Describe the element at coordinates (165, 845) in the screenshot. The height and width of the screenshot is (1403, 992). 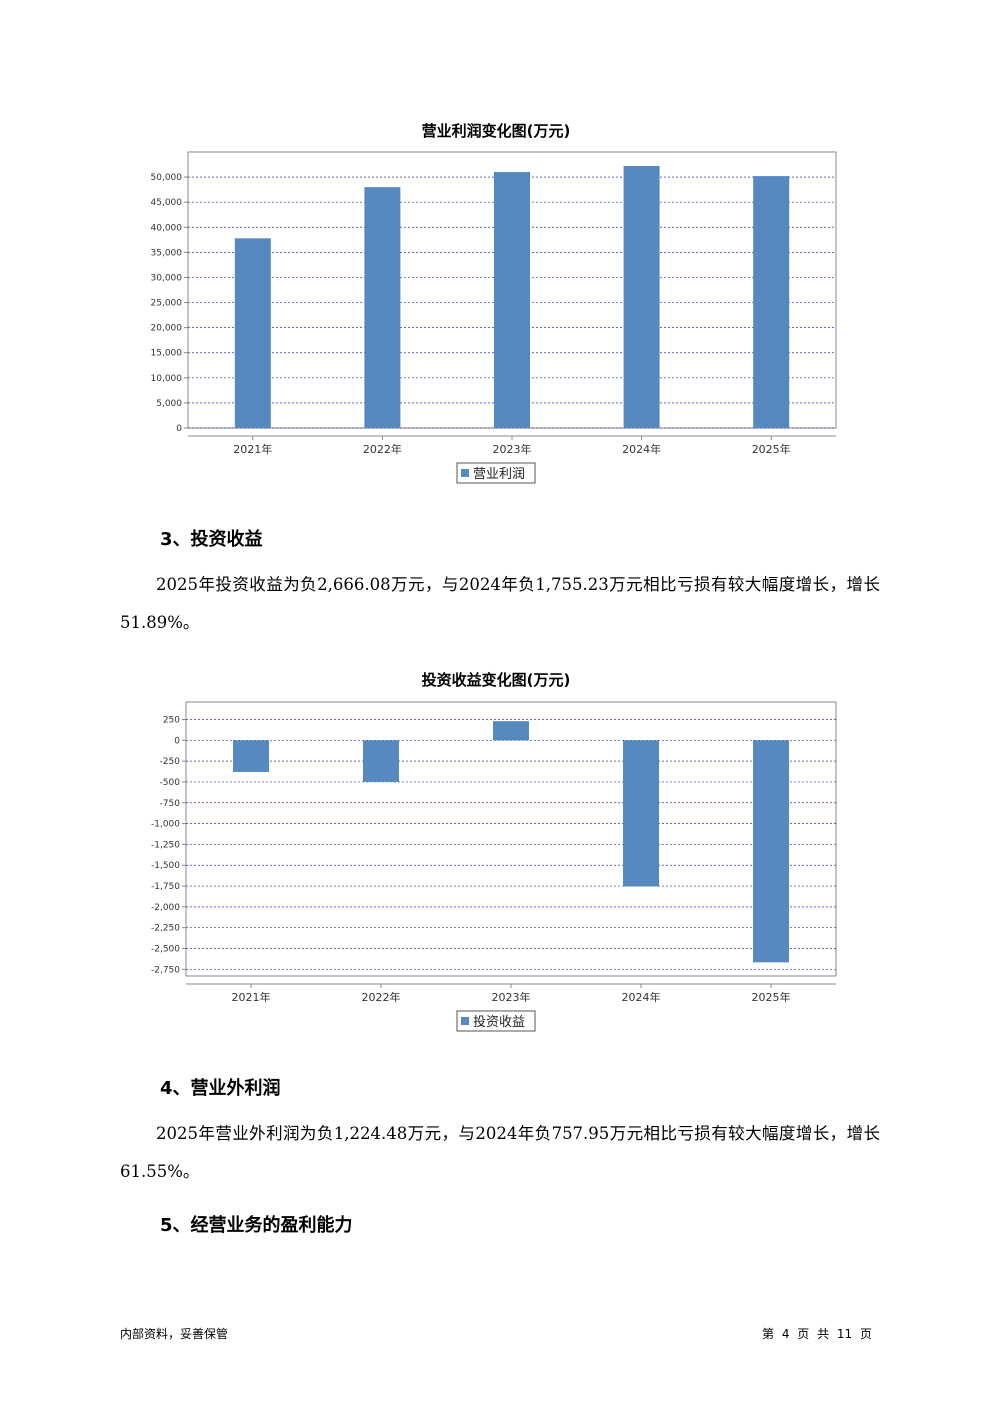
I see `y-tick-label: -1,250` at that location.